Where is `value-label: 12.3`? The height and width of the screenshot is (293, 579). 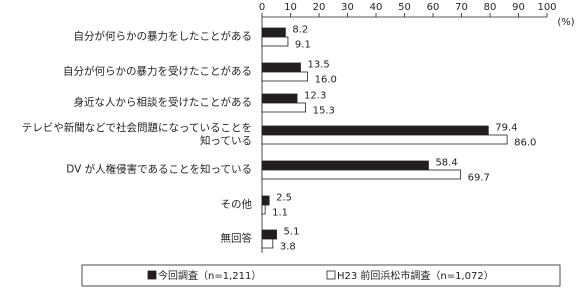
value-label: 12.3 is located at coordinates (315, 96).